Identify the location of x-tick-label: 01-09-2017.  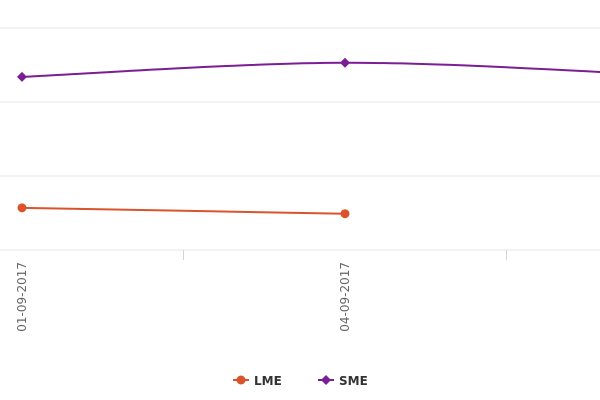
(22, 297).